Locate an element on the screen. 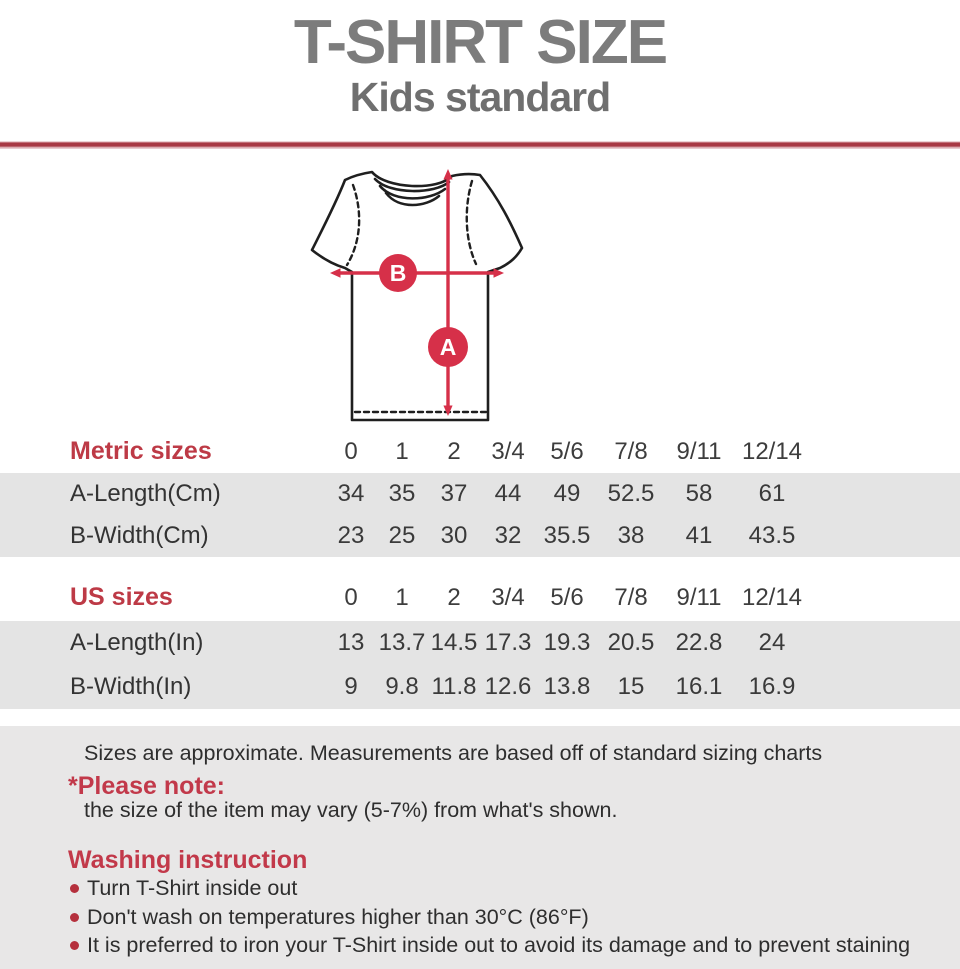  value-cell: 14.5 is located at coordinates (454, 642).